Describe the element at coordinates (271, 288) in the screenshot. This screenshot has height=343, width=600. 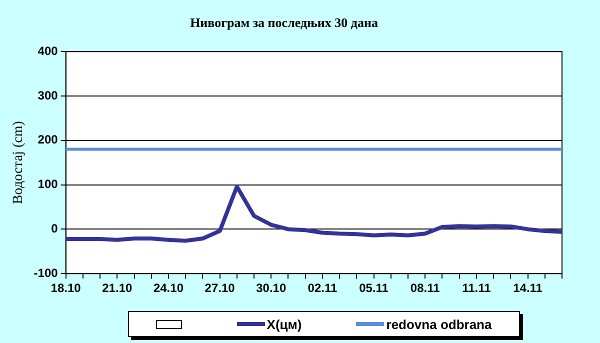
I see `x-tick-label: 30.10` at that location.